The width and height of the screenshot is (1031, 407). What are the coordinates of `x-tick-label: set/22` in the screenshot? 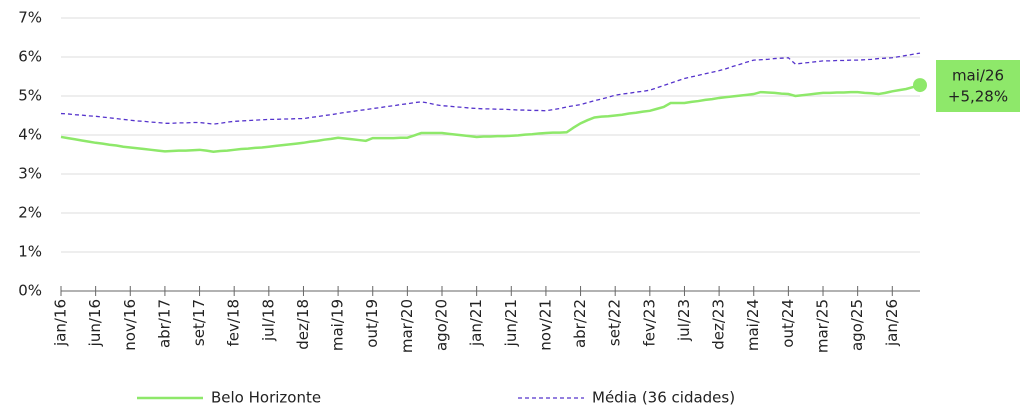 It's located at (615, 322).